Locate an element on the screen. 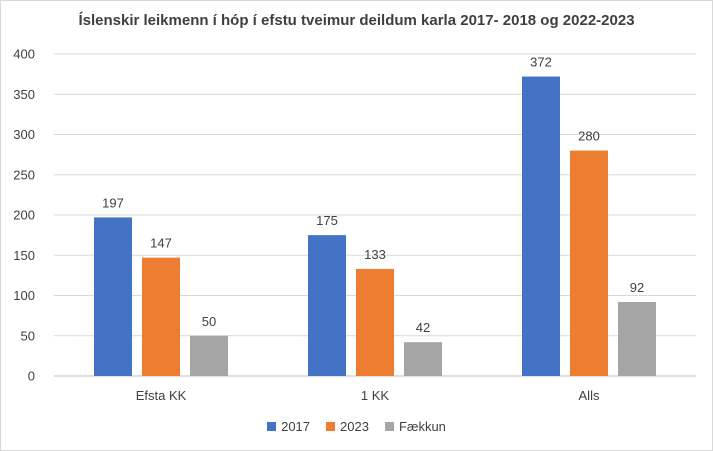 The width and height of the screenshot is (713, 451). legend-item: Fækkun is located at coordinates (415, 426).